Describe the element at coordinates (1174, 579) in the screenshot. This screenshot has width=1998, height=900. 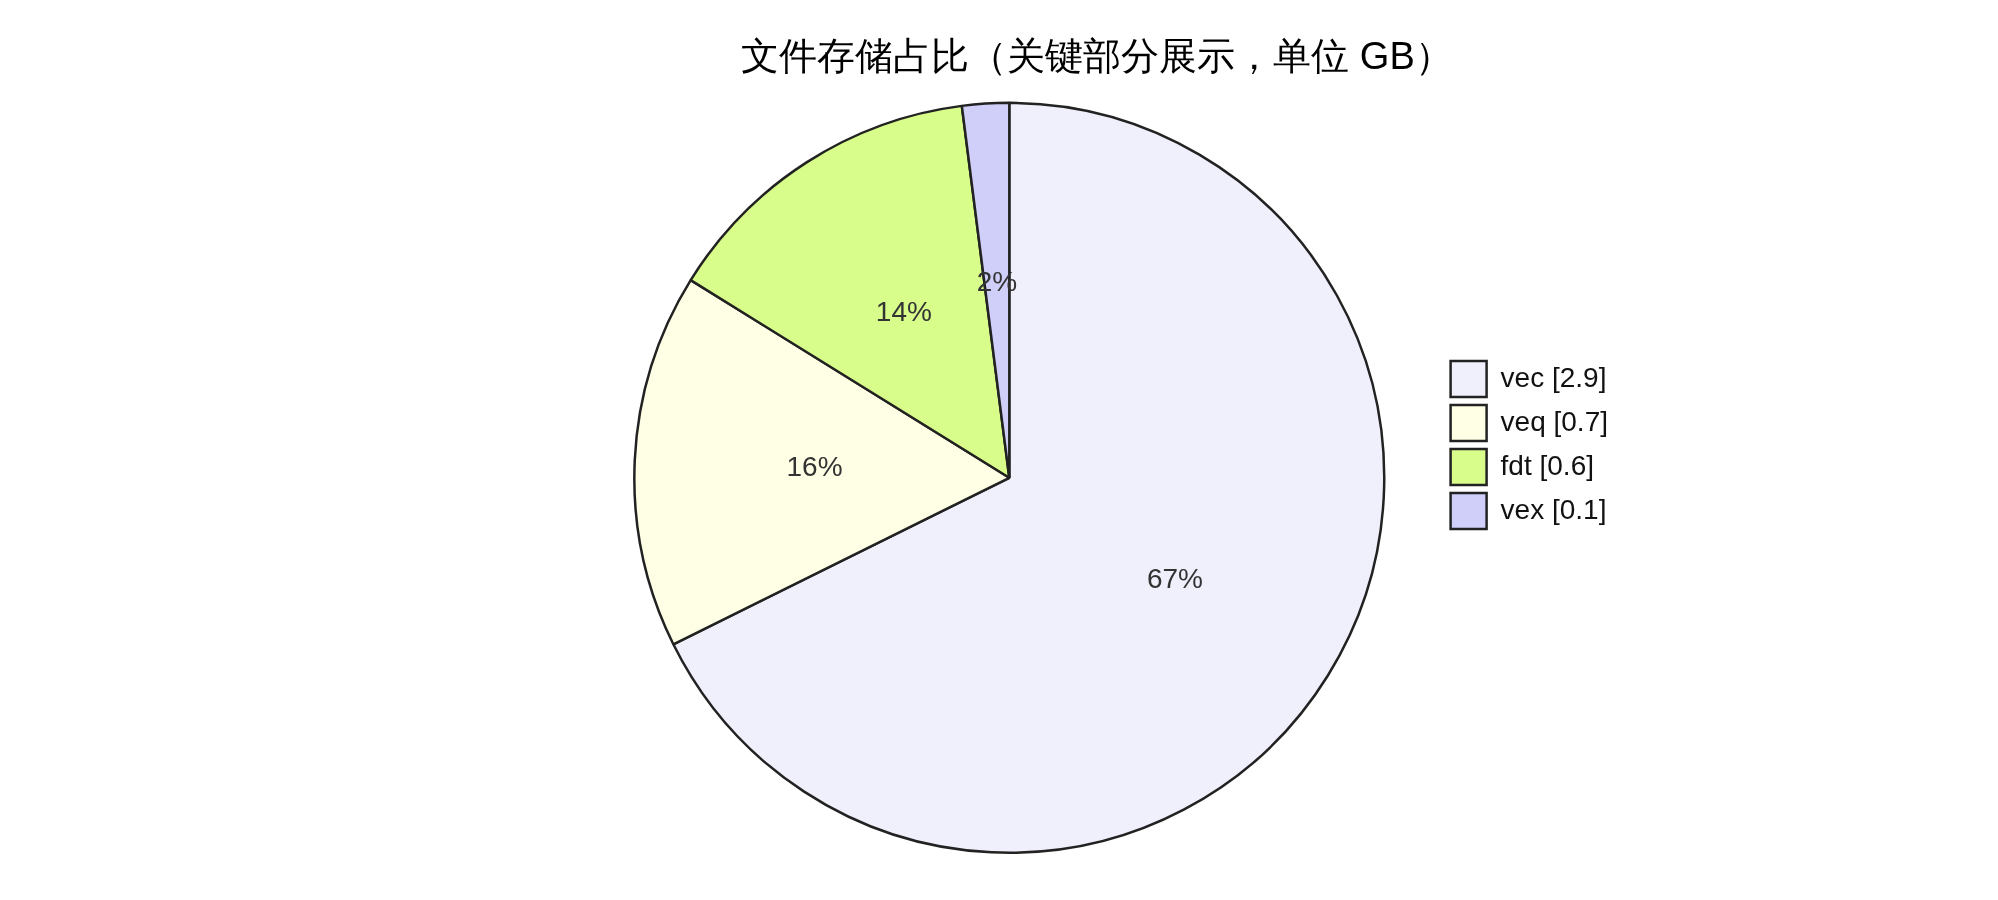
I see `data-label: 67%` at that location.